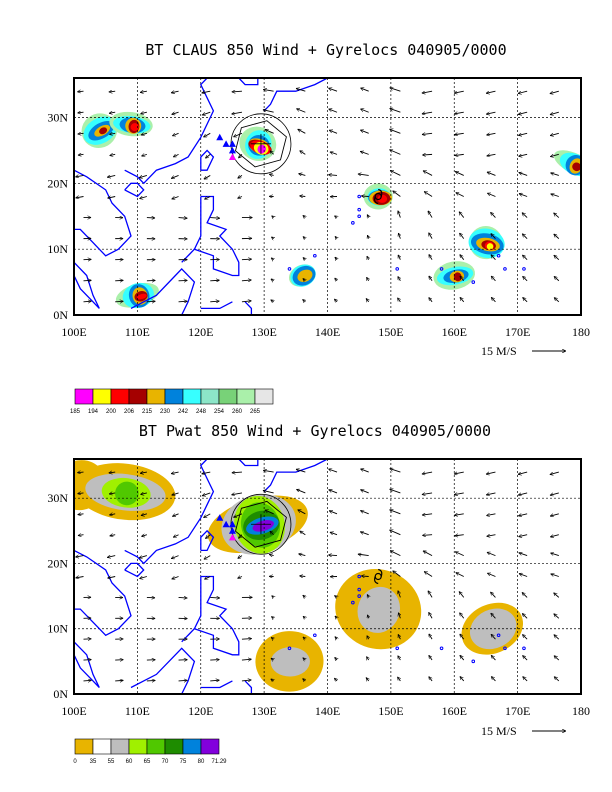 The height and width of the screenshot is (792, 612). What do you see at coordinates (129, 762) in the screenshot?
I see `colorbar-label: 60` at bounding box center [129, 762].